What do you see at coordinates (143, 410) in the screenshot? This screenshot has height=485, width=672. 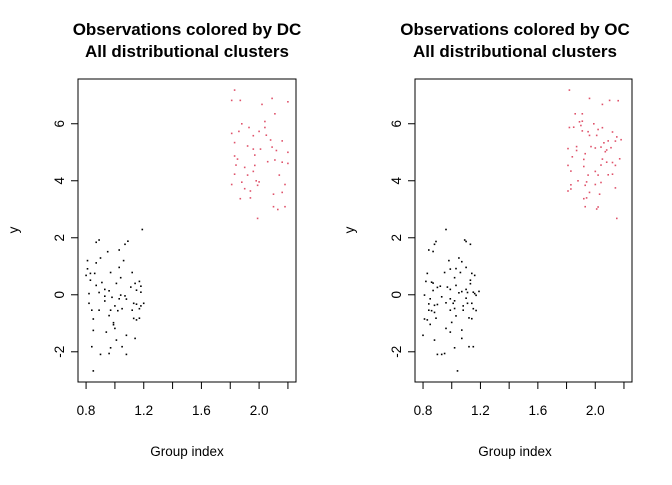 I see `x-tick-label: 1.2` at bounding box center [143, 410].